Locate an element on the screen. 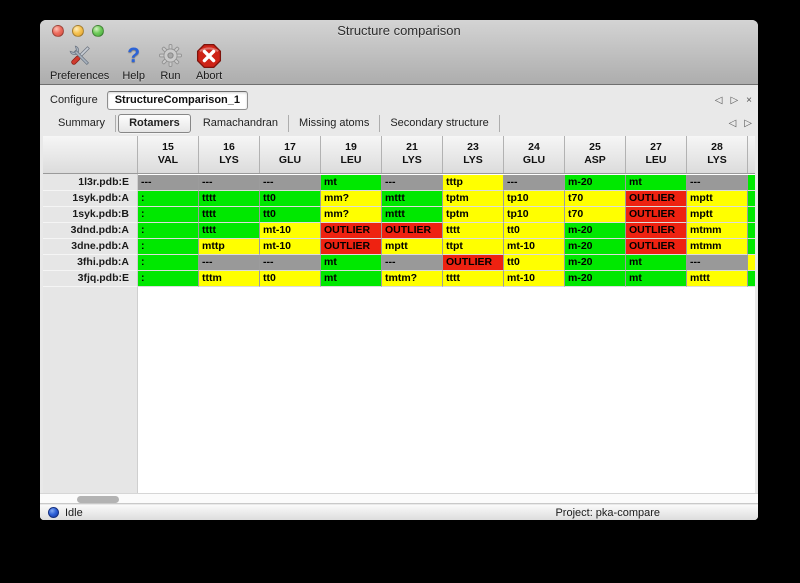  rotamer-cell: mttp is located at coordinates (229, 247).